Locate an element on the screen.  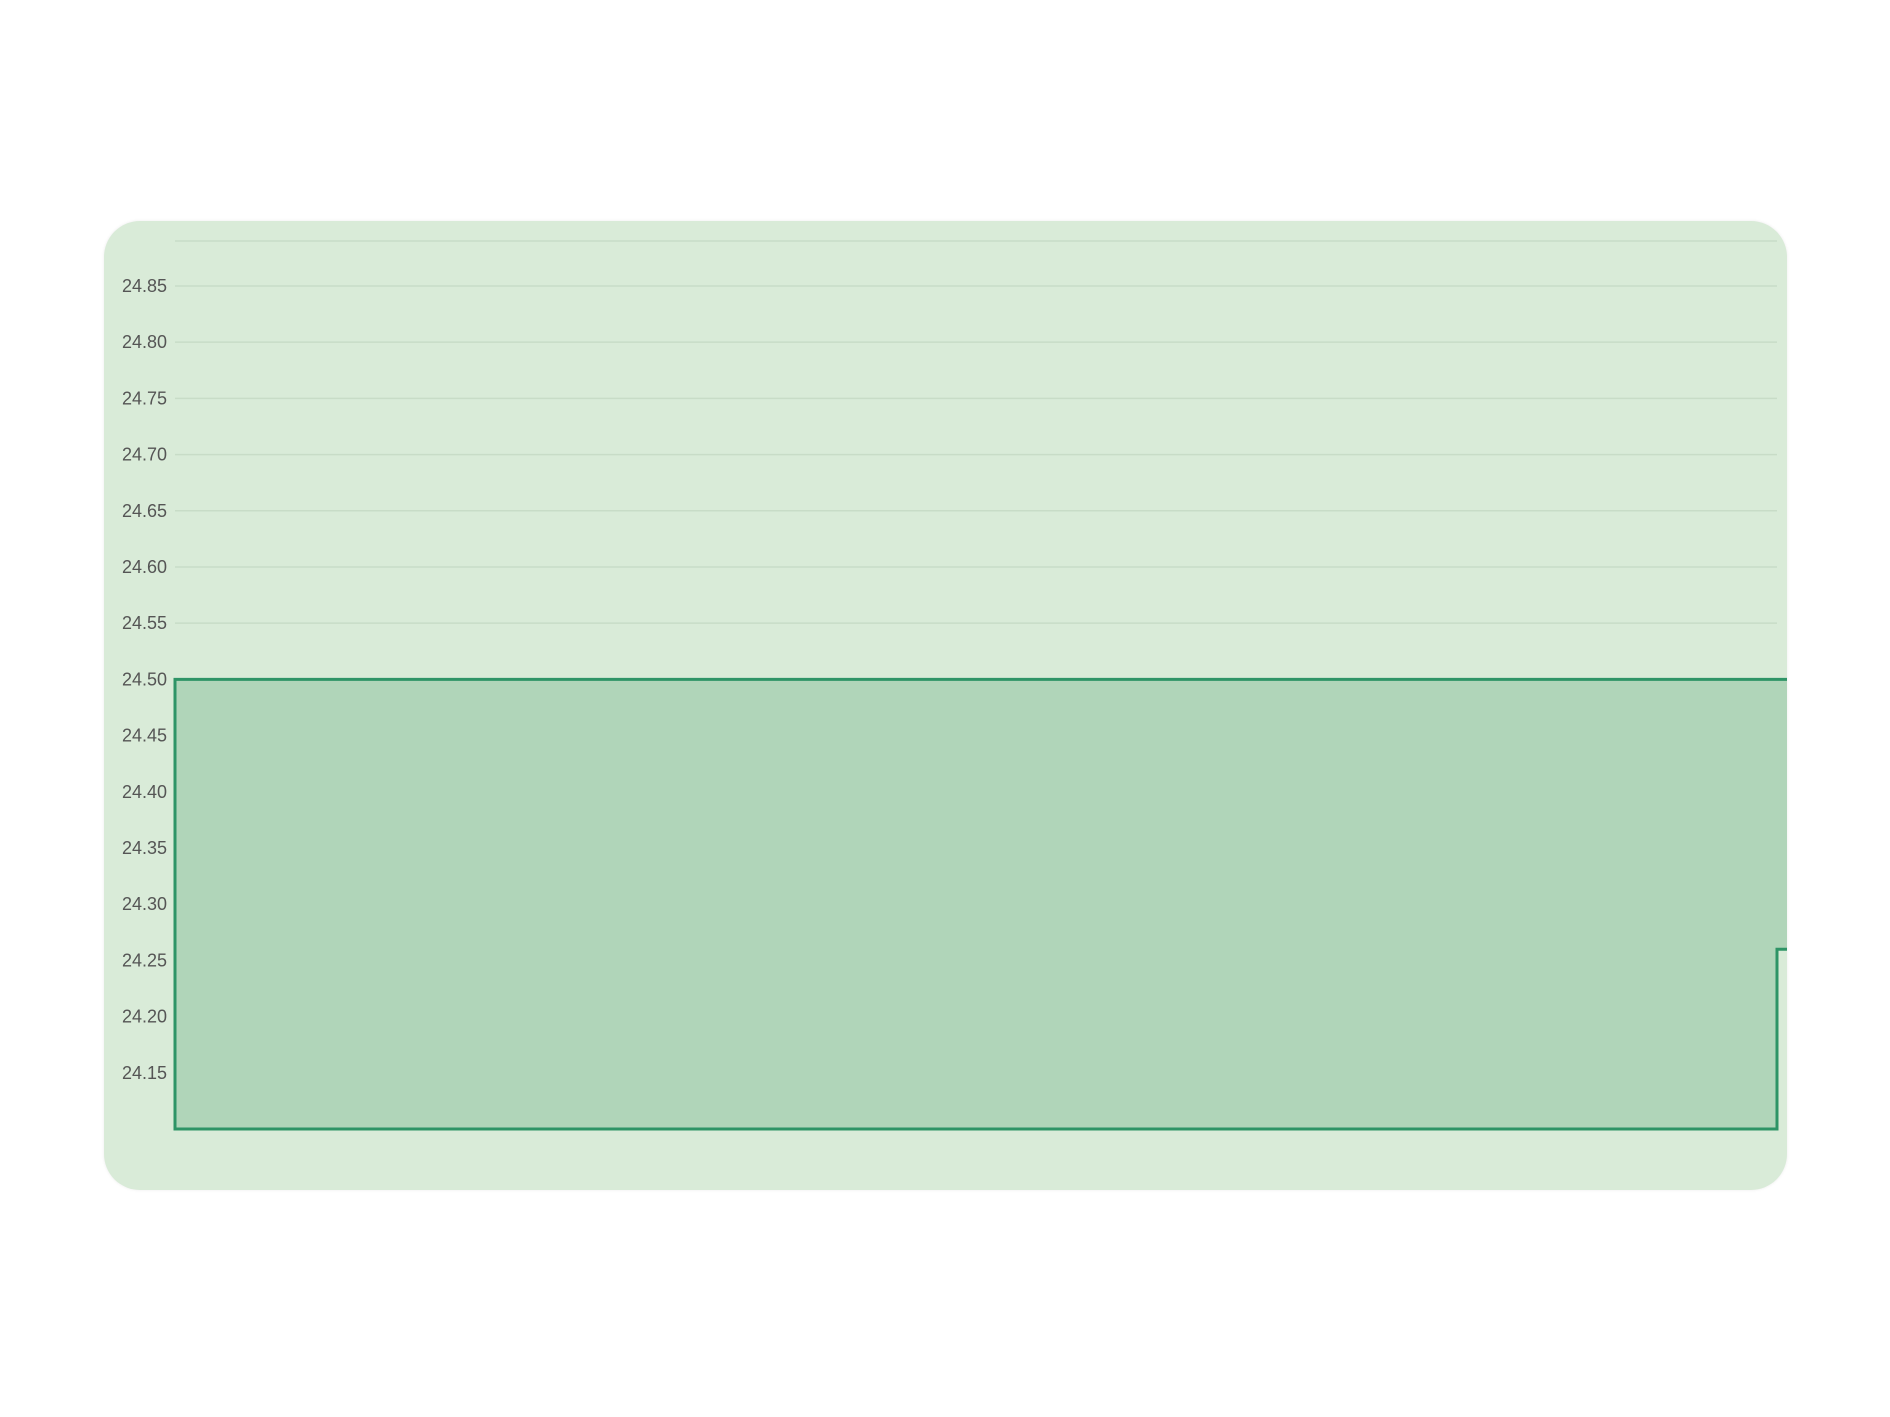
y-tick-label: 24.60 is located at coordinates (144, 567).